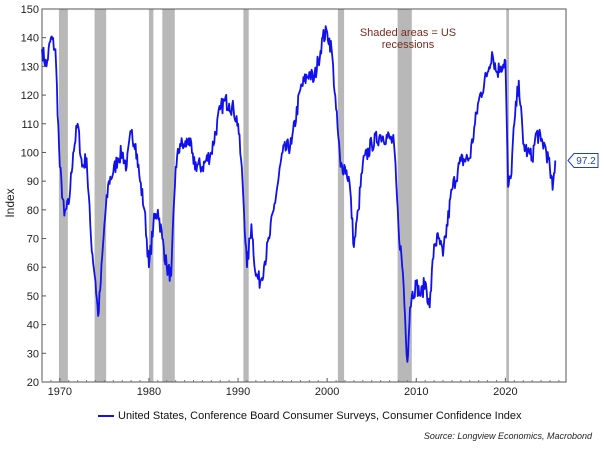  Describe the element at coordinates (505, 392) in the screenshot. I see `x-tick-label-2020: 2020` at that location.